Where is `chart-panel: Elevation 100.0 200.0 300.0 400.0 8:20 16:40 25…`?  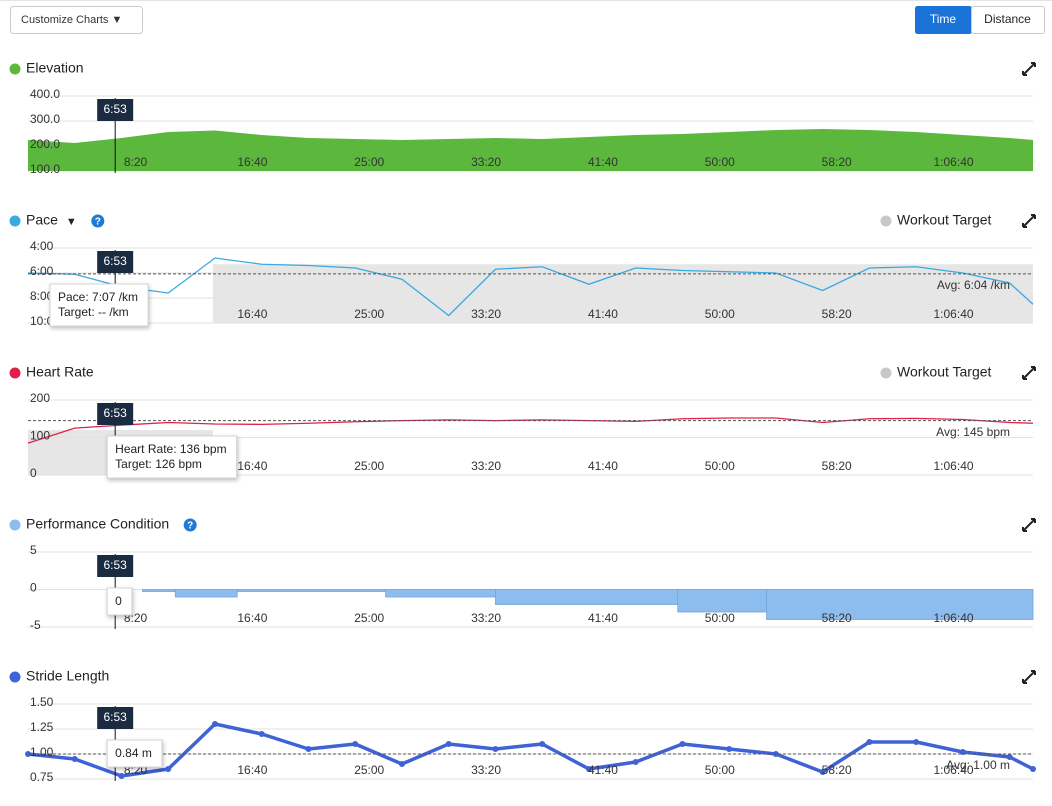 chart-panel: Elevation 100.0 200.0 300.0 400.0 8:20 16:40 25… is located at coordinates (522, 118).